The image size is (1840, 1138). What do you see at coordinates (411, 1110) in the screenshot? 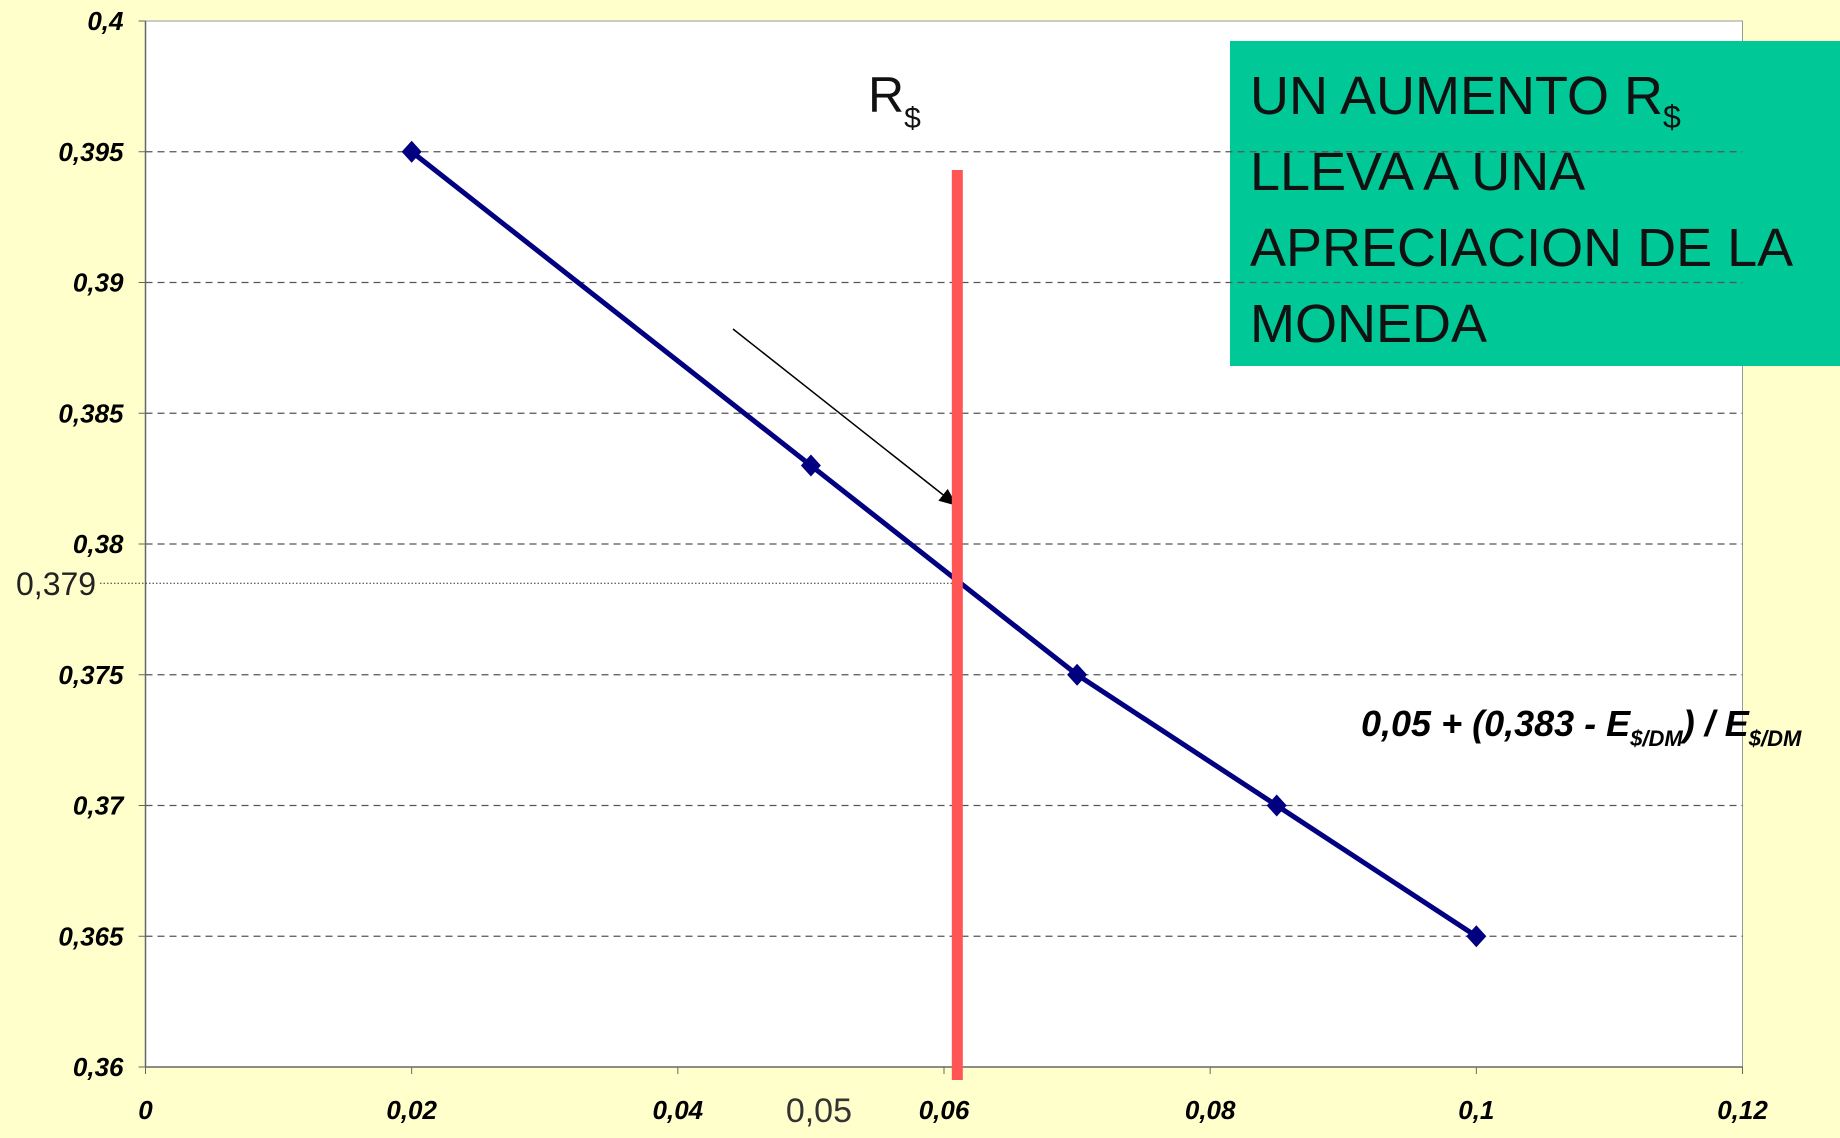
I see `x-tick-label: 0,02` at bounding box center [411, 1110].